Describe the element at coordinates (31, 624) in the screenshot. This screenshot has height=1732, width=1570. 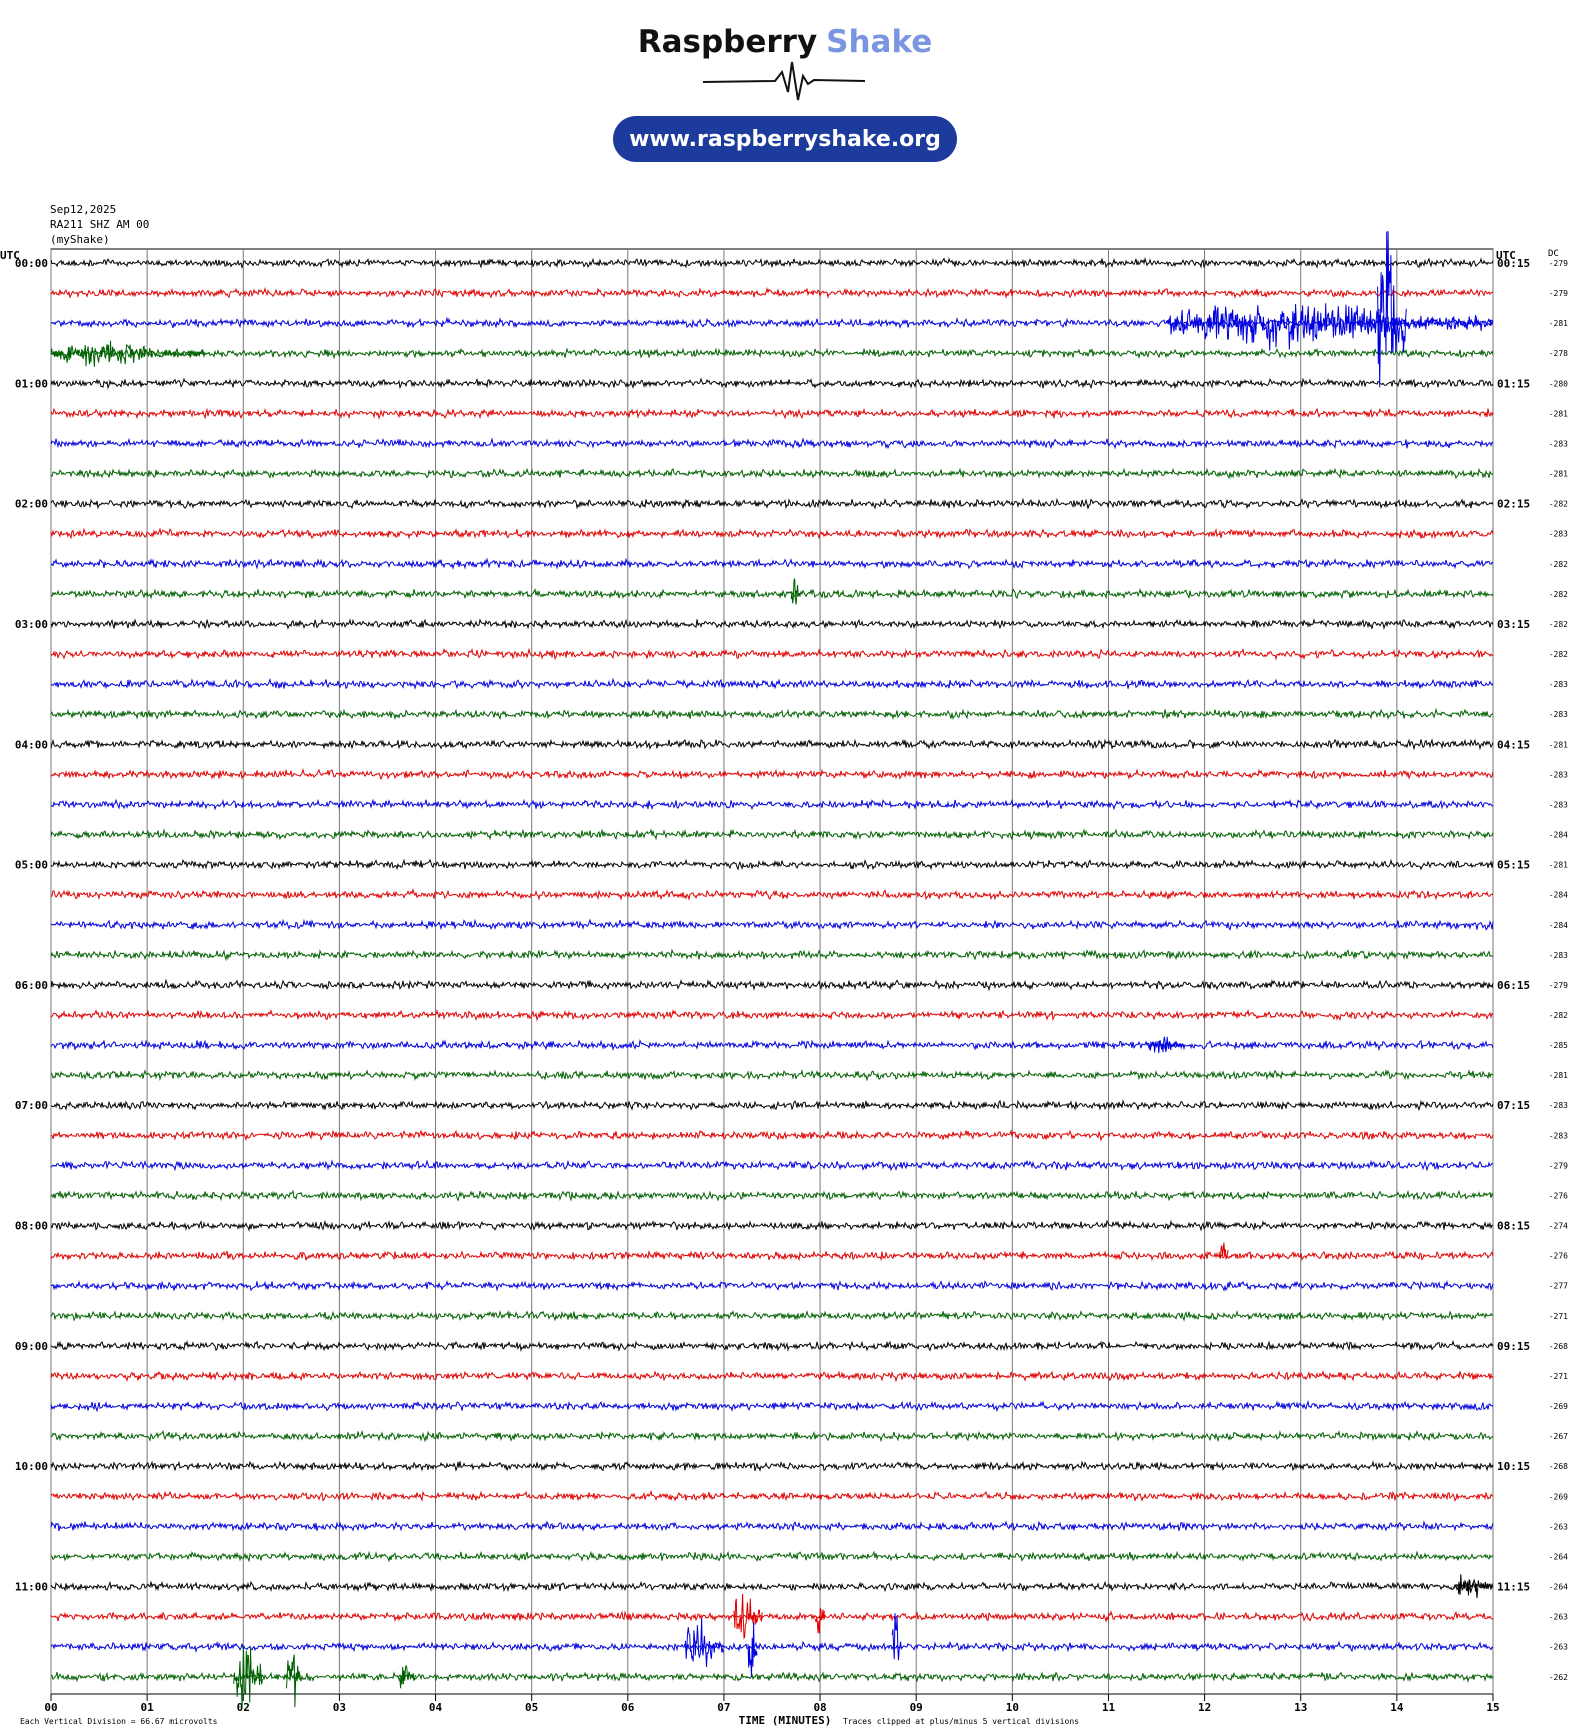
I see `hour-label: 03:00` at that location.